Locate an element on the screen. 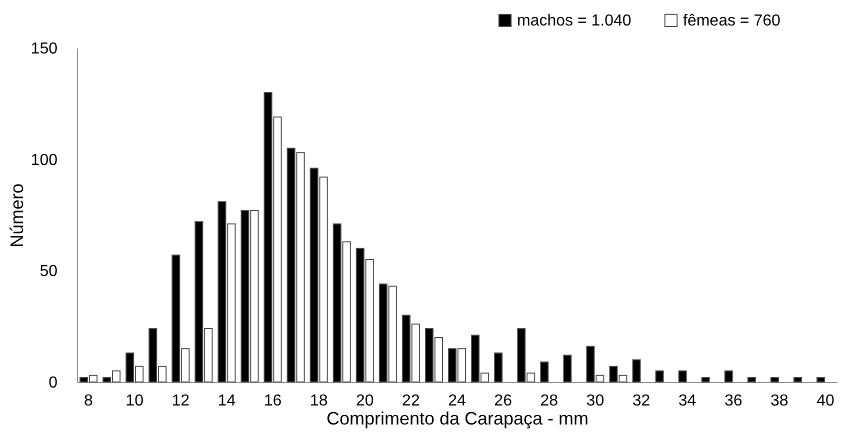 The image size is (845, 432). x-axis-title: Comprimento da Carapaça - mm is located at coordinates (457, 418).